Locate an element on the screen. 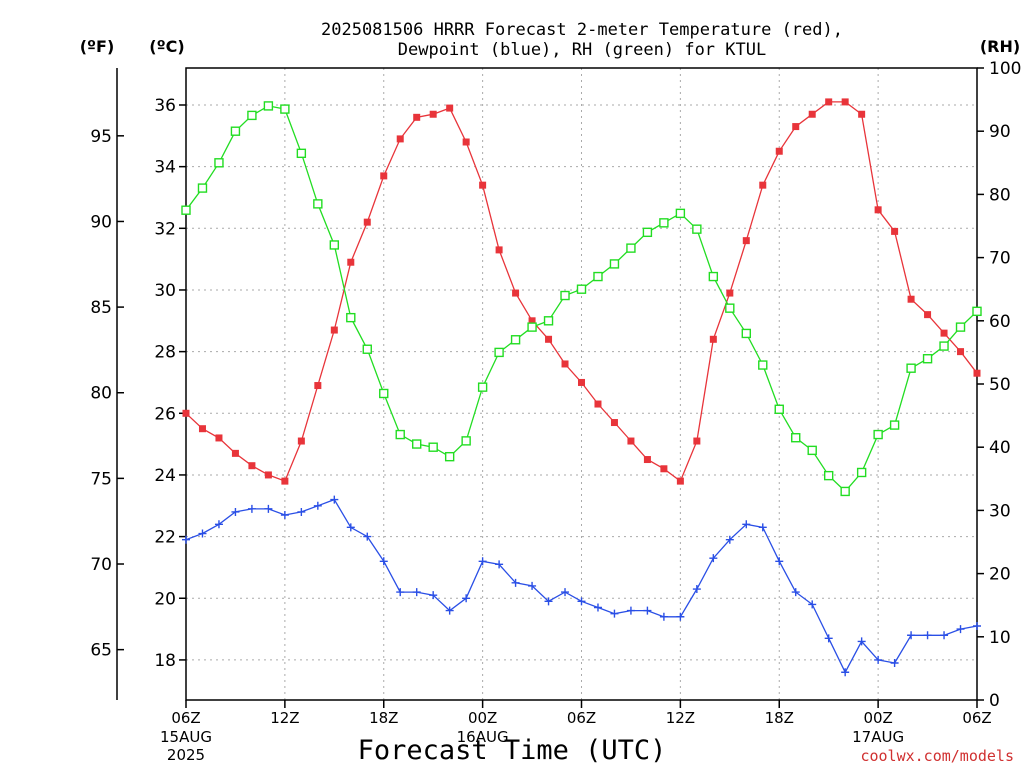 The image size is (1024, 768). credit-text: coolwx.com/models is located at coordinates (937, 756).